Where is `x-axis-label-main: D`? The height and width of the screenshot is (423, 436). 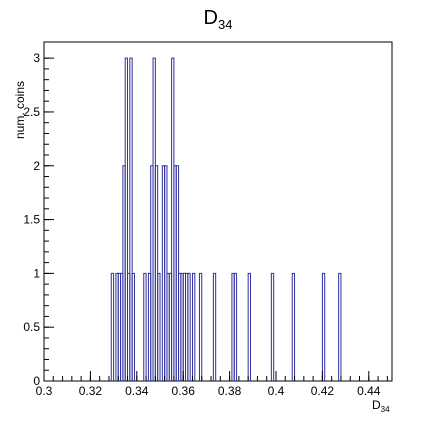
x-axis-label-main: D is located at coordinates (376, 405).